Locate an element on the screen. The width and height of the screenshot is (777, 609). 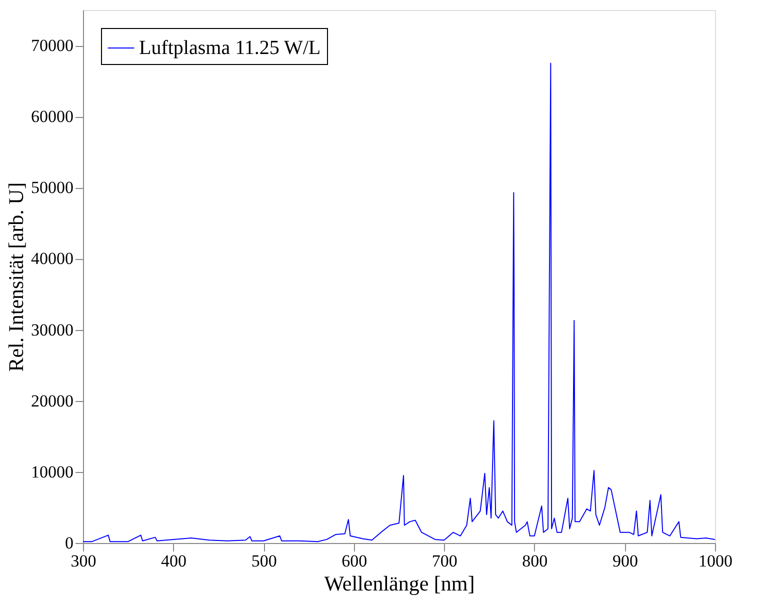
y-tick-label: 60000 is located at coordinates (52, 116).